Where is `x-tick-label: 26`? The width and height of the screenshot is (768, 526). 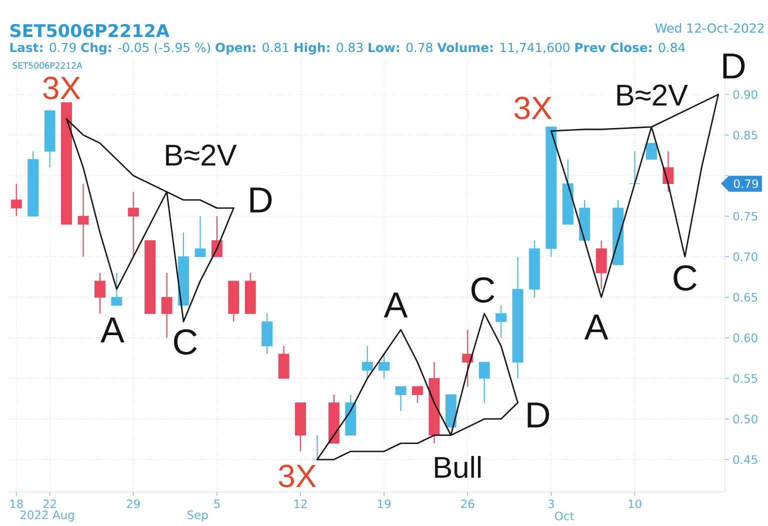
x-tick-label: 26 is located at coordinates (467, 504).